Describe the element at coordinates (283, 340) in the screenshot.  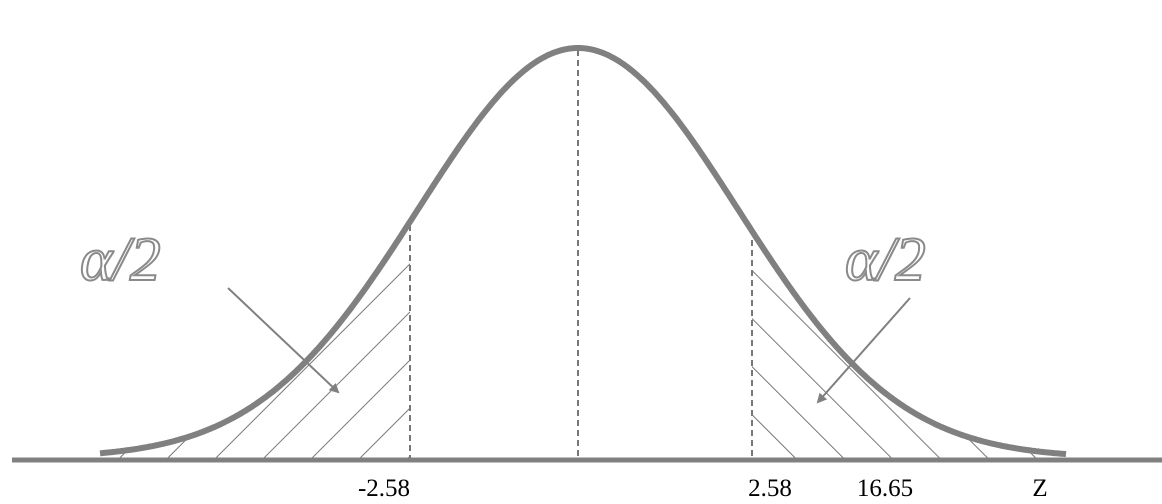
I see `left-arrow` at that location.